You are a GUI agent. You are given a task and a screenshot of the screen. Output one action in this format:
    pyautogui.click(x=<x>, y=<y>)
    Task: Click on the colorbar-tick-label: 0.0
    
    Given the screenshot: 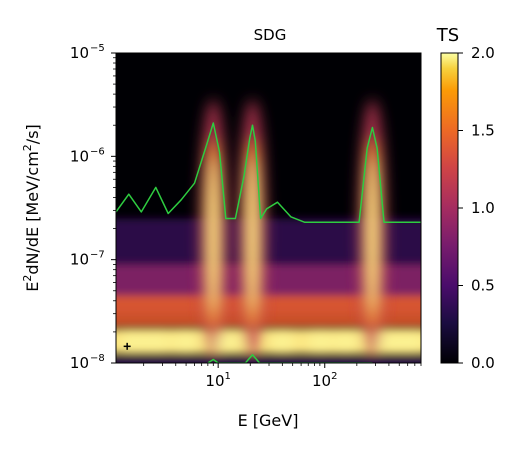 What is the action you would take?
    pyautogui.click(x=483, y=363)
    